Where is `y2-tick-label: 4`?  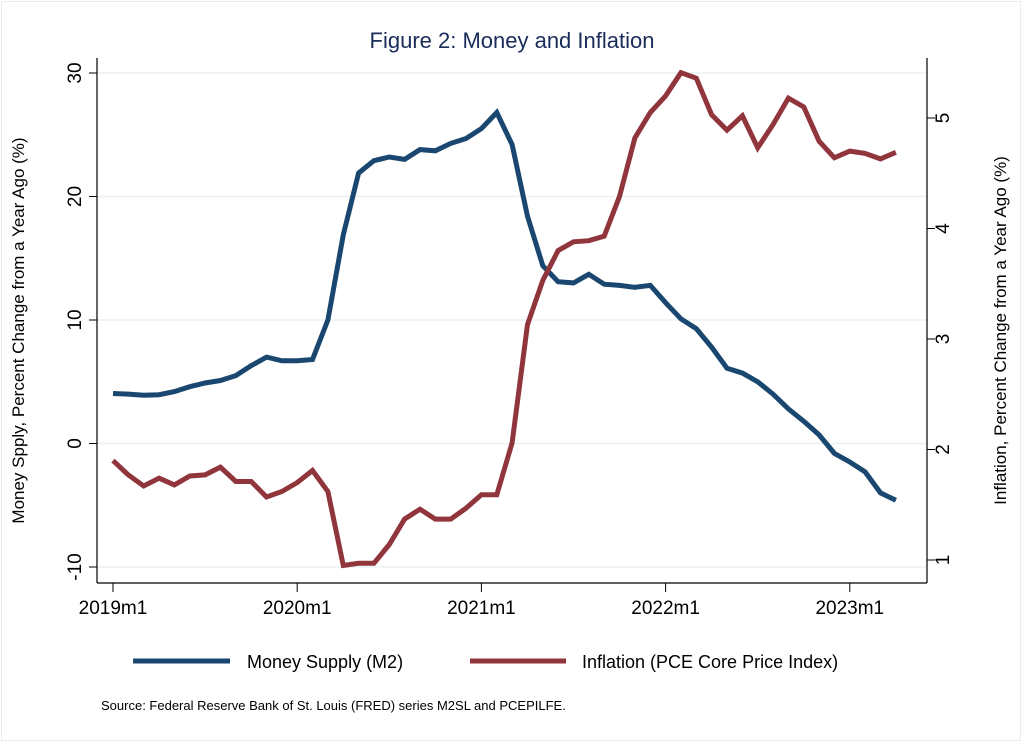 y2-tick-label: 4 is located at coordinates (943, 228).